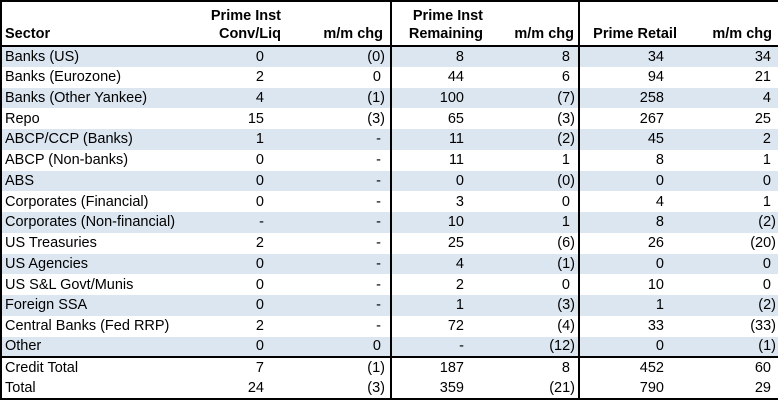  What do you see at coordinates (255, 118) in the screenshot?
I see `value-cell: 15` at bounding box center [255, 118].